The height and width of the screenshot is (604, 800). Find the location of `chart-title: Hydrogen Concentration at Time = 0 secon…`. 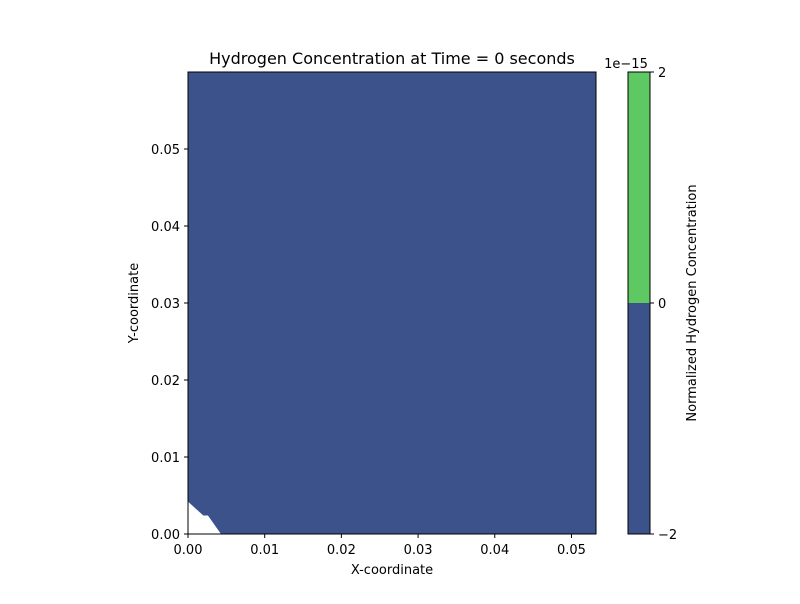

chart-title: Hydrogen Concentration at Time = 0 secon… is located at coordinates (392, 58).